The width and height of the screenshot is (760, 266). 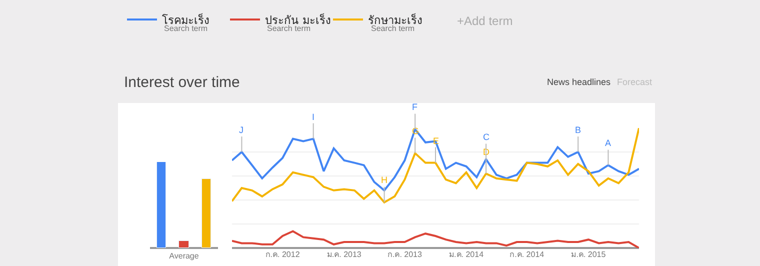 I want to click on annotation: C, so click(x=486, y=137).